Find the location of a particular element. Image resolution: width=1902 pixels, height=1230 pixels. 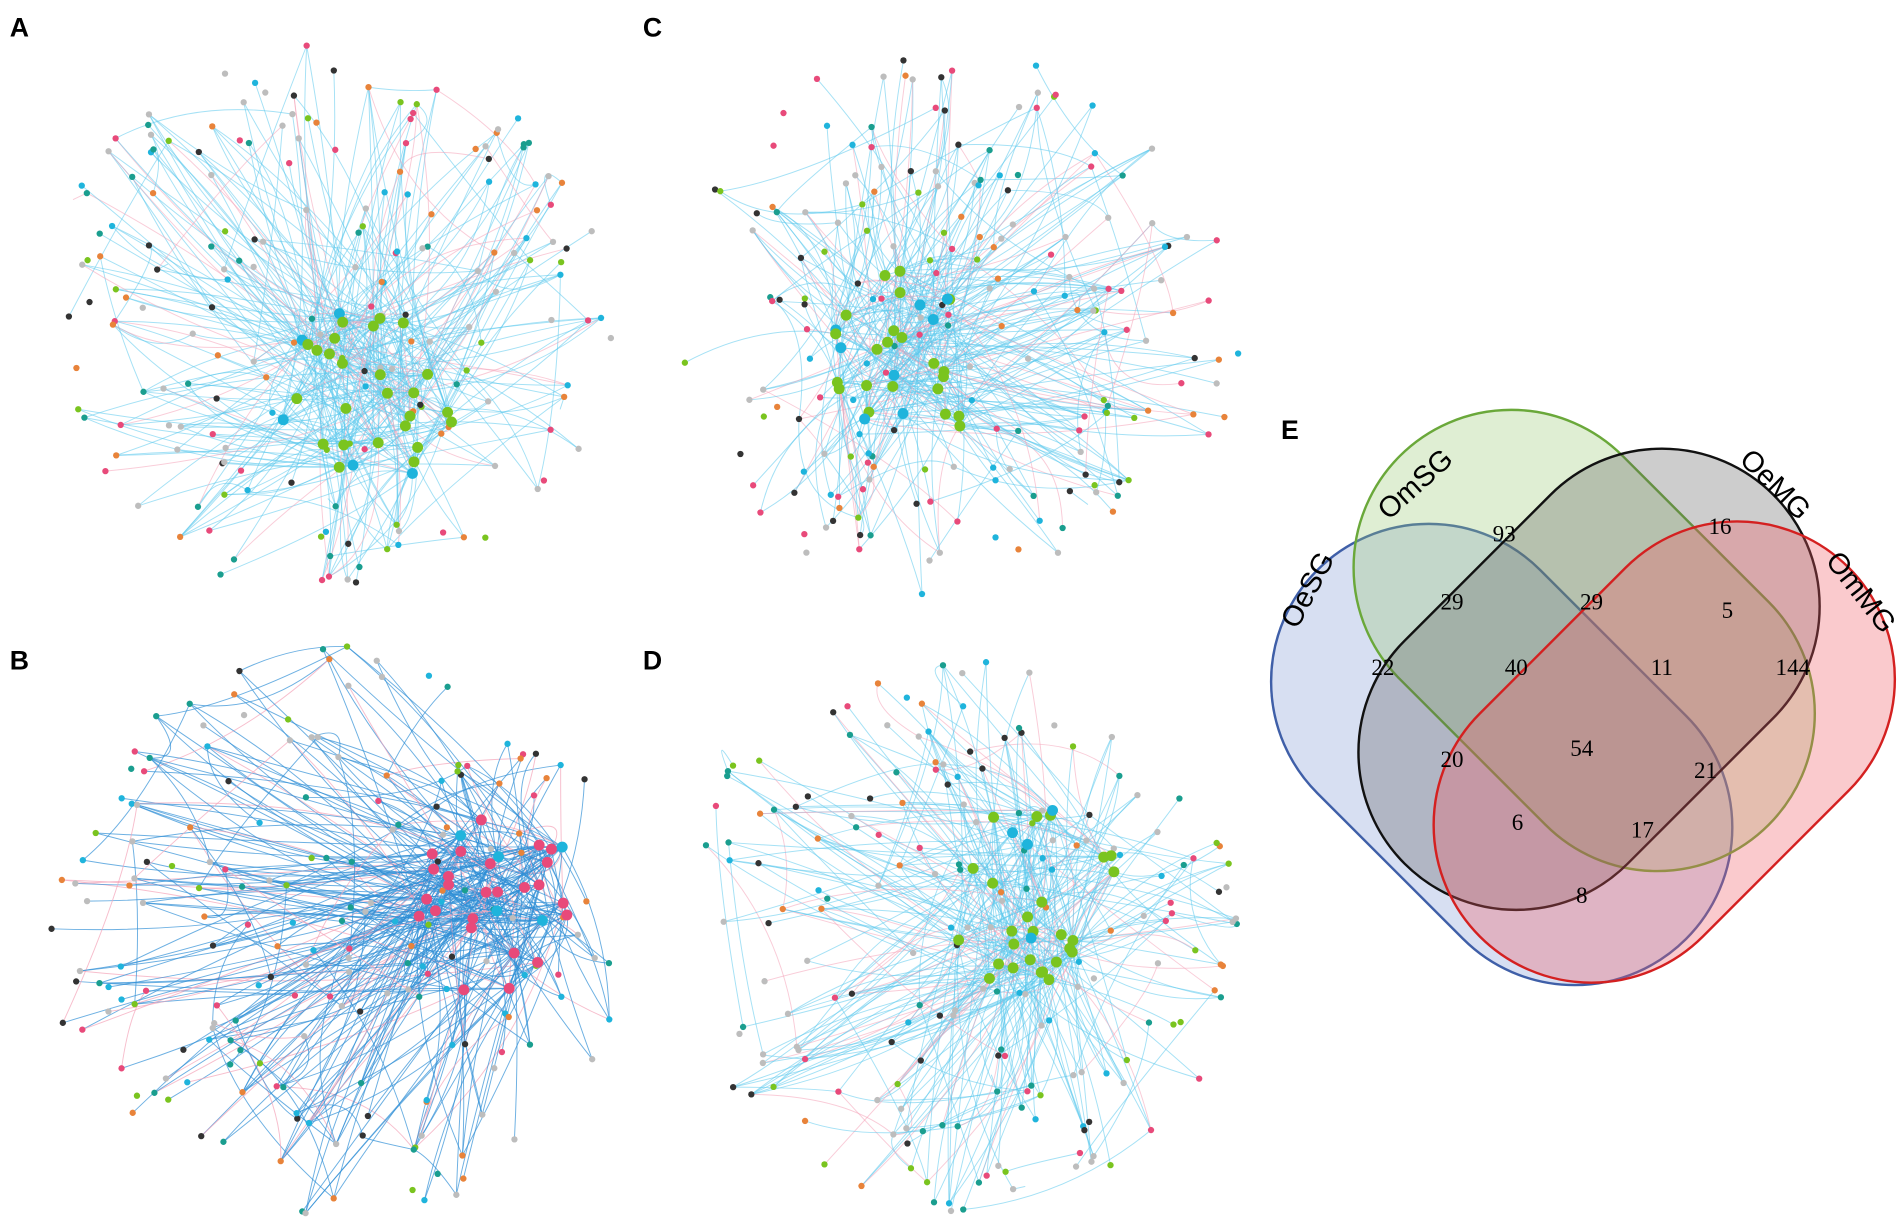

venn-set is located at coordinates (1589, 679).